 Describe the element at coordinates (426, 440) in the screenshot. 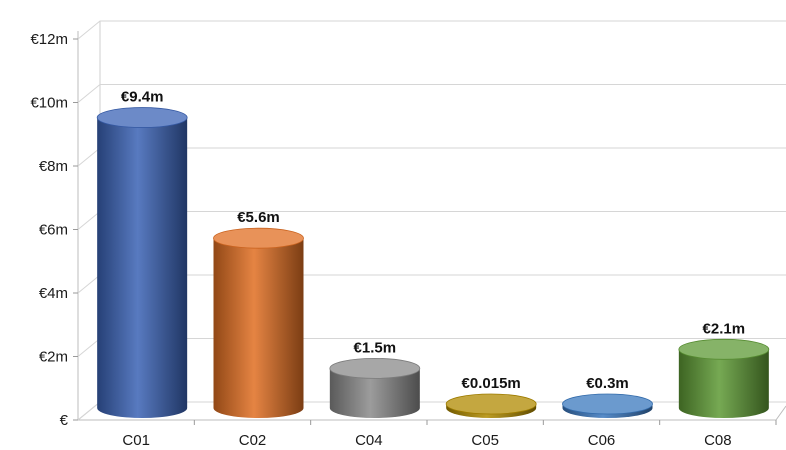

I see `x-axis-tick-labels: C01 C02 C04 C05 C06 C08` at that location.